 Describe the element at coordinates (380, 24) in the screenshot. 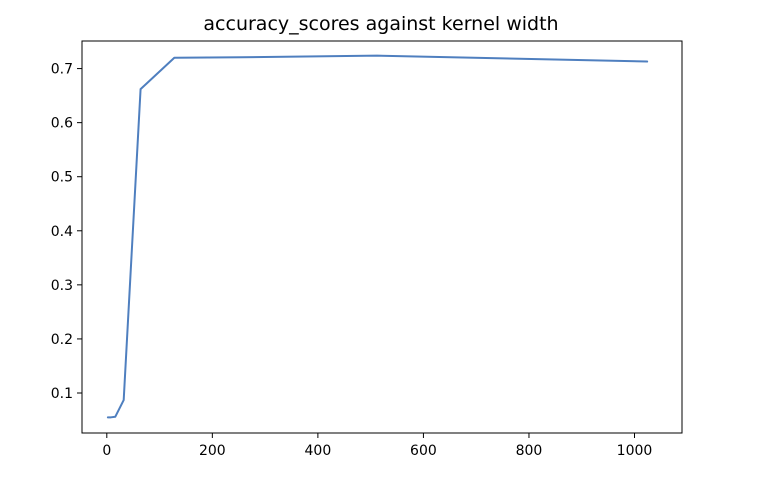

I see `chart-title: accuracy_scores against kernel width` at that location.